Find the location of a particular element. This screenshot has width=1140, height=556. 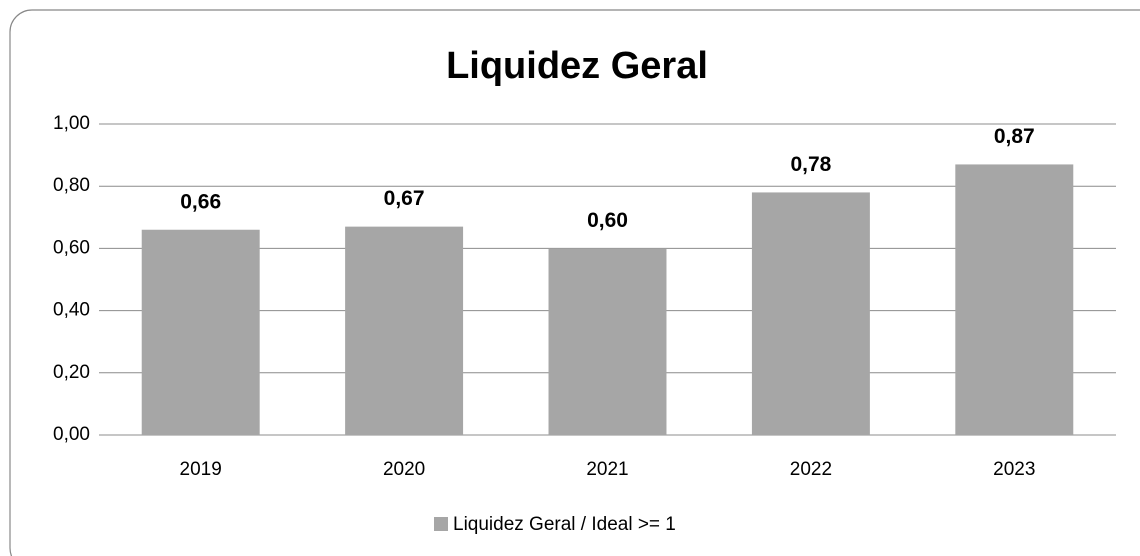

x-tick-label: 2021 is located at coordinates (607, 469).